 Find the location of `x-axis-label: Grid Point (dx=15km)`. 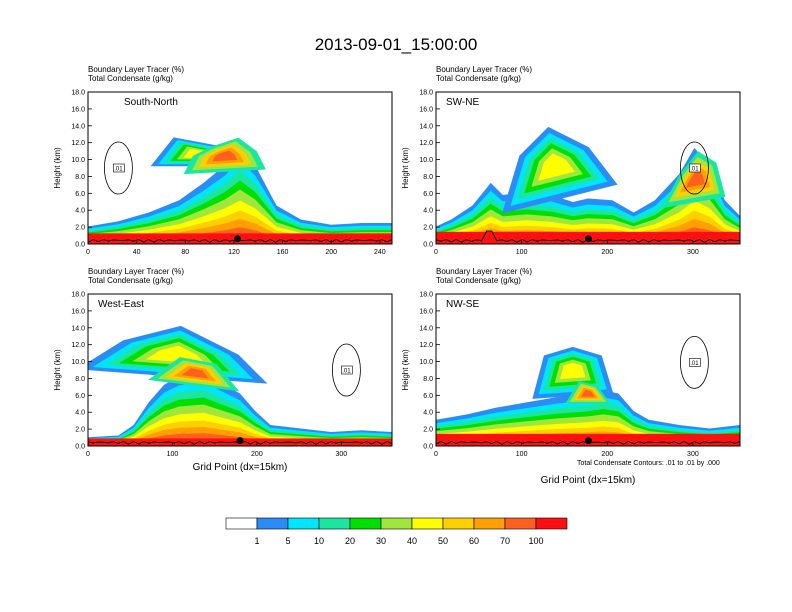

x-axis-label: Grid Point (dx=15km) is located at coordinates (240, 467).